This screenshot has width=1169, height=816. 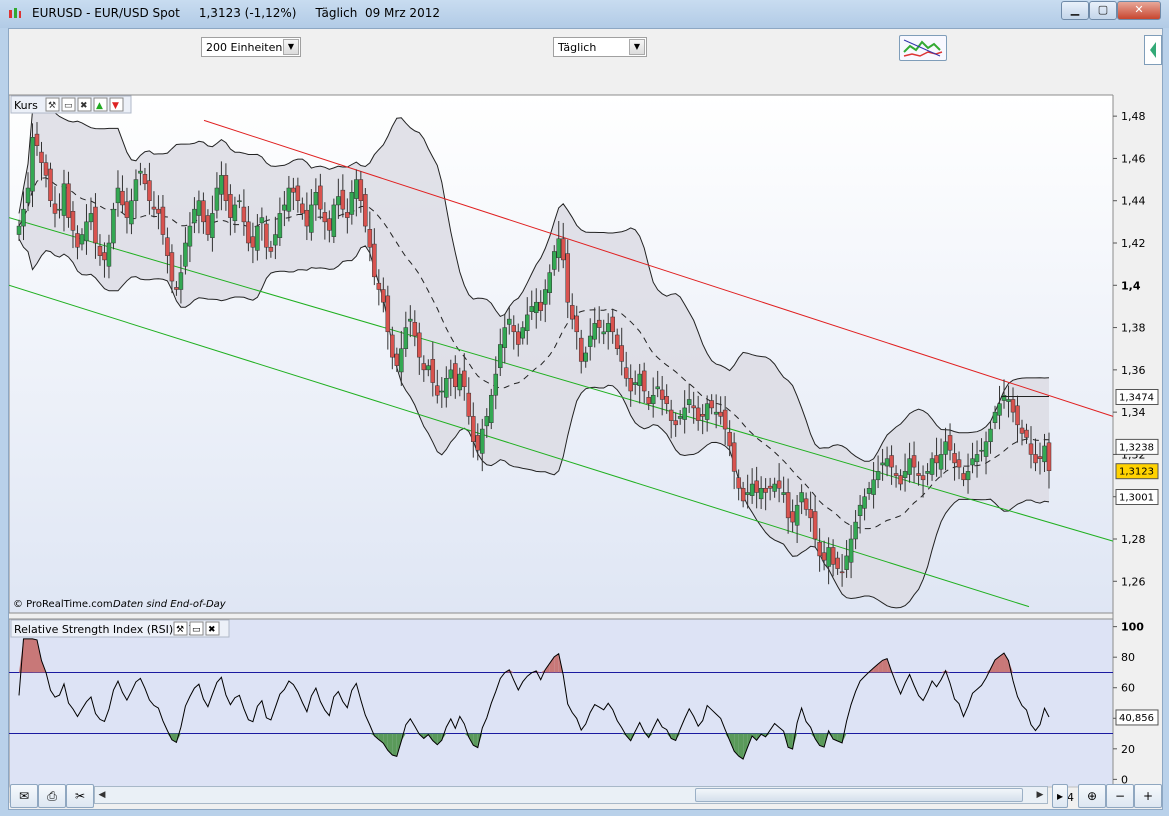 What do you see at coordinates (15, 13) in the screenshot?
I see `app-icon` at bounding box center [15, 13].